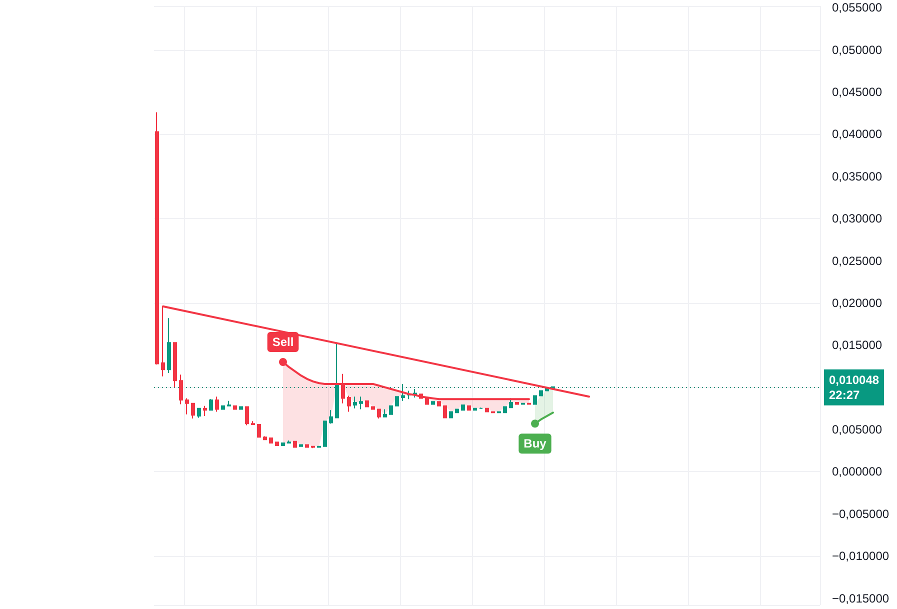  I want to click on y-tick-label: 0,040000, so click(857, 134).